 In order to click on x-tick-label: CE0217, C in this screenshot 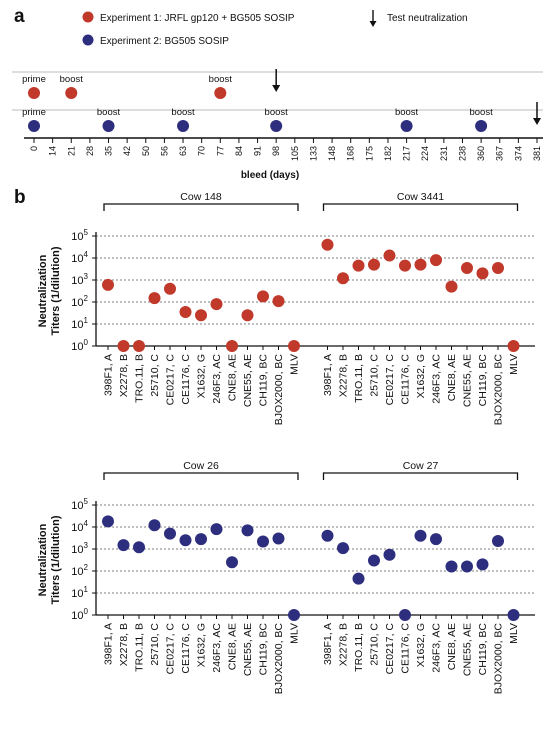, I will do `click(390, 380)`.